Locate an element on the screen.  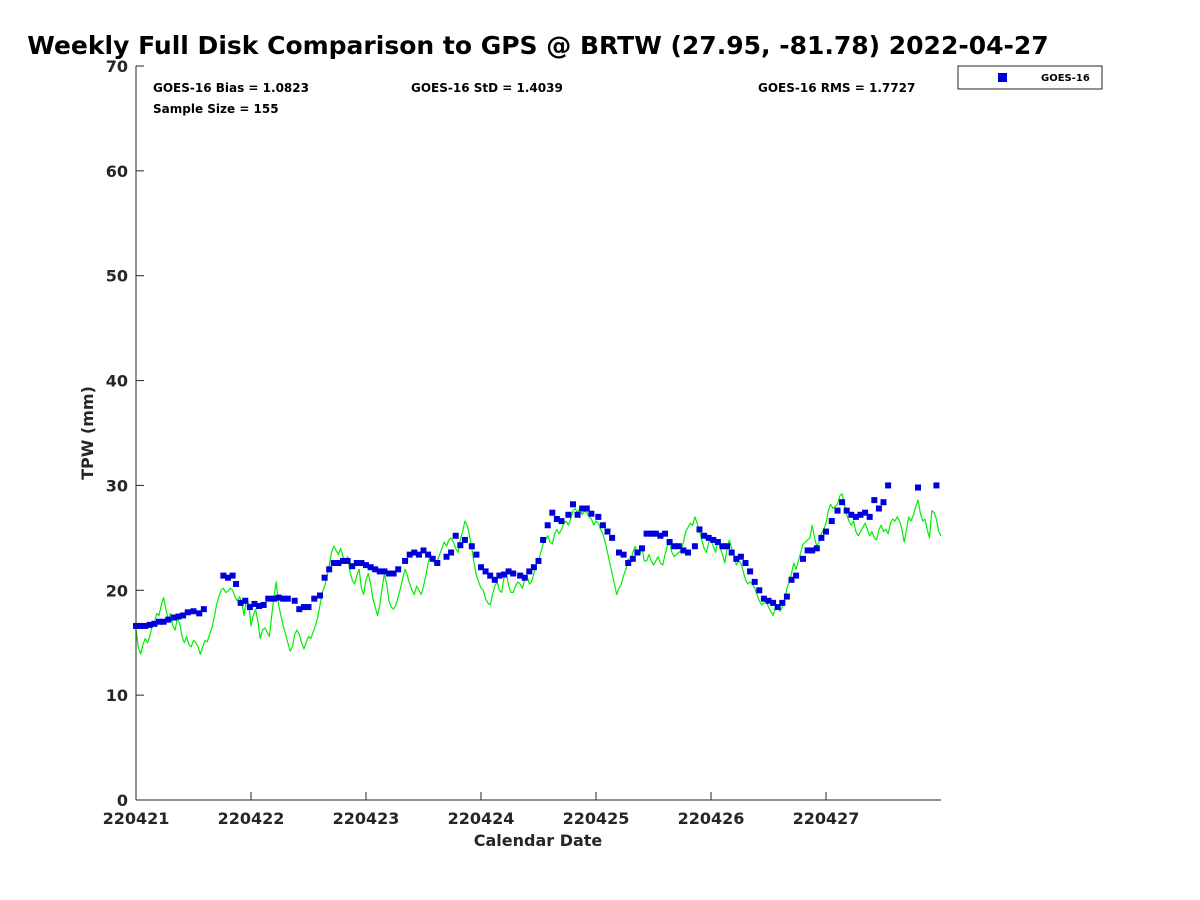
sample-size-stat: Sample Size = 155 is located at coordinates (216, 109).